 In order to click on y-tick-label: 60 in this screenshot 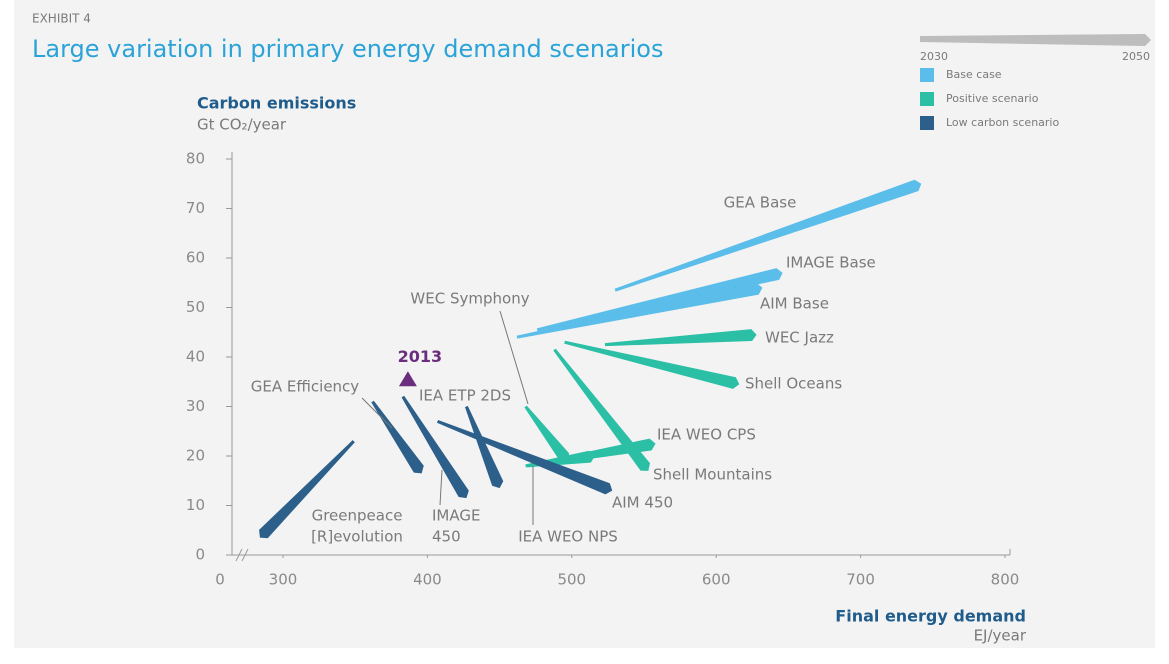, I will do `click(195, 258)`.